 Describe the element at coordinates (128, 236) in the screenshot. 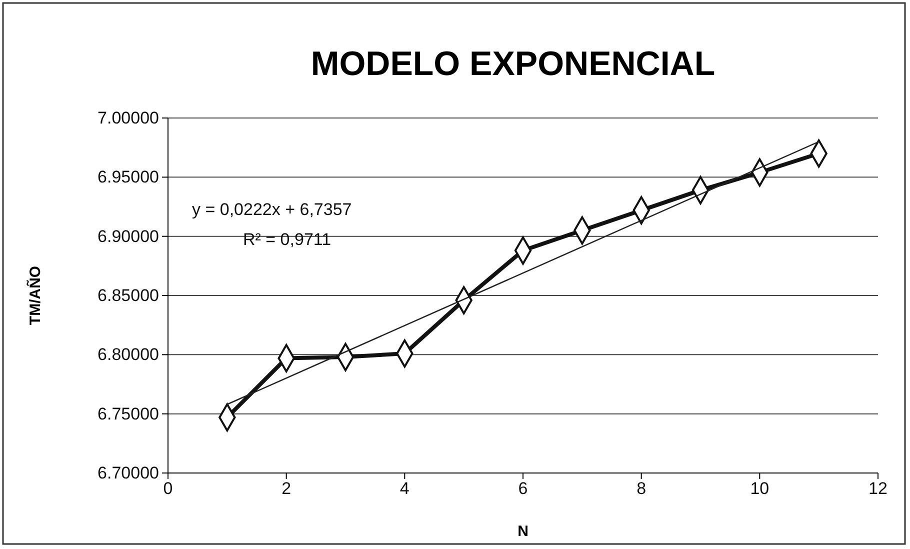

I see `y-tick-label: 6.90000` at that location.